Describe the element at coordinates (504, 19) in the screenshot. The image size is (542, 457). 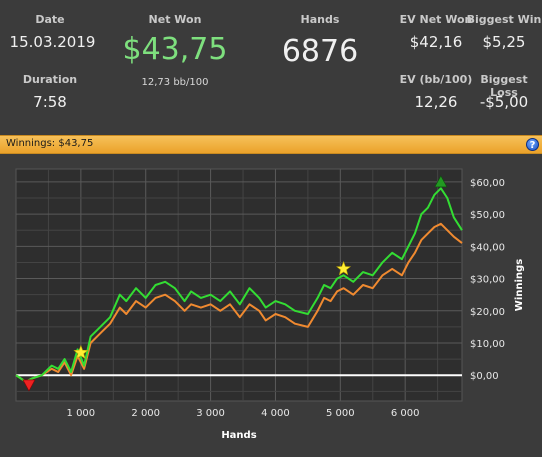
I see `biggest-win-label: Biggest Win` at that location.